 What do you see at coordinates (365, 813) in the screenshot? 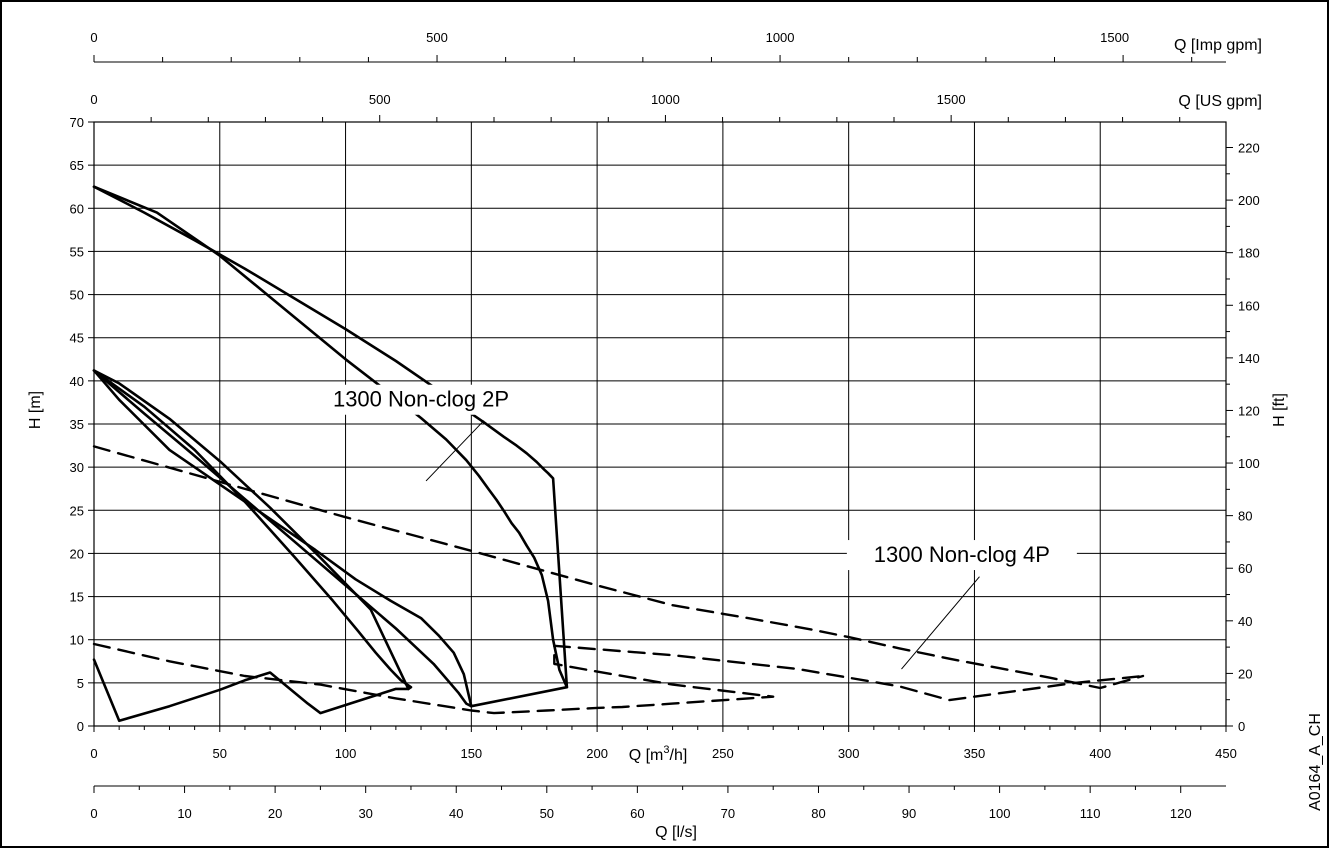
I see `tick-label-x-ls-30: 30` at bounding box center [365, 813].